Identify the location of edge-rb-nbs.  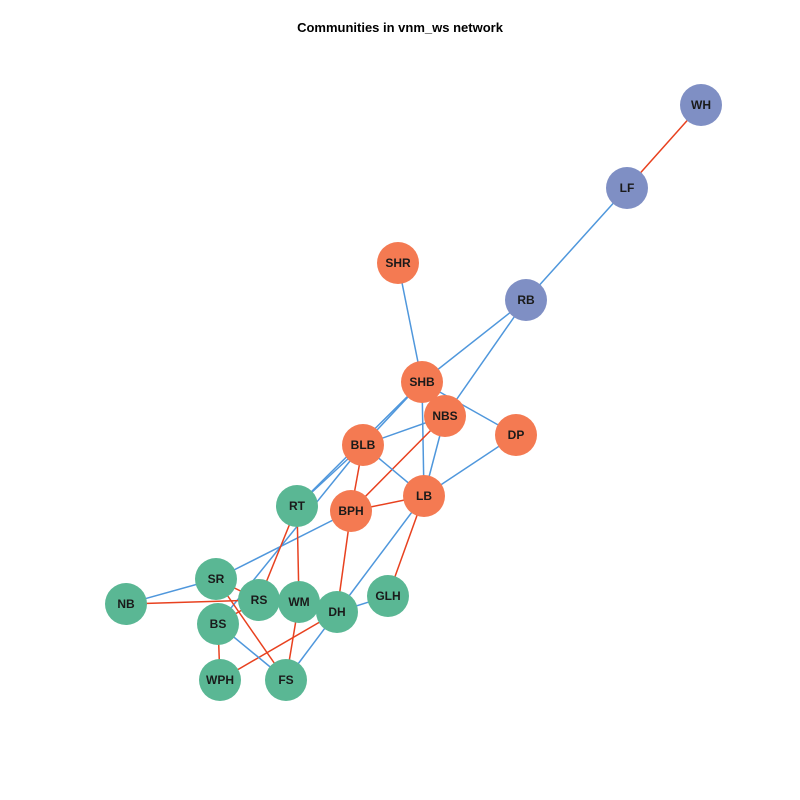
(485, 358).